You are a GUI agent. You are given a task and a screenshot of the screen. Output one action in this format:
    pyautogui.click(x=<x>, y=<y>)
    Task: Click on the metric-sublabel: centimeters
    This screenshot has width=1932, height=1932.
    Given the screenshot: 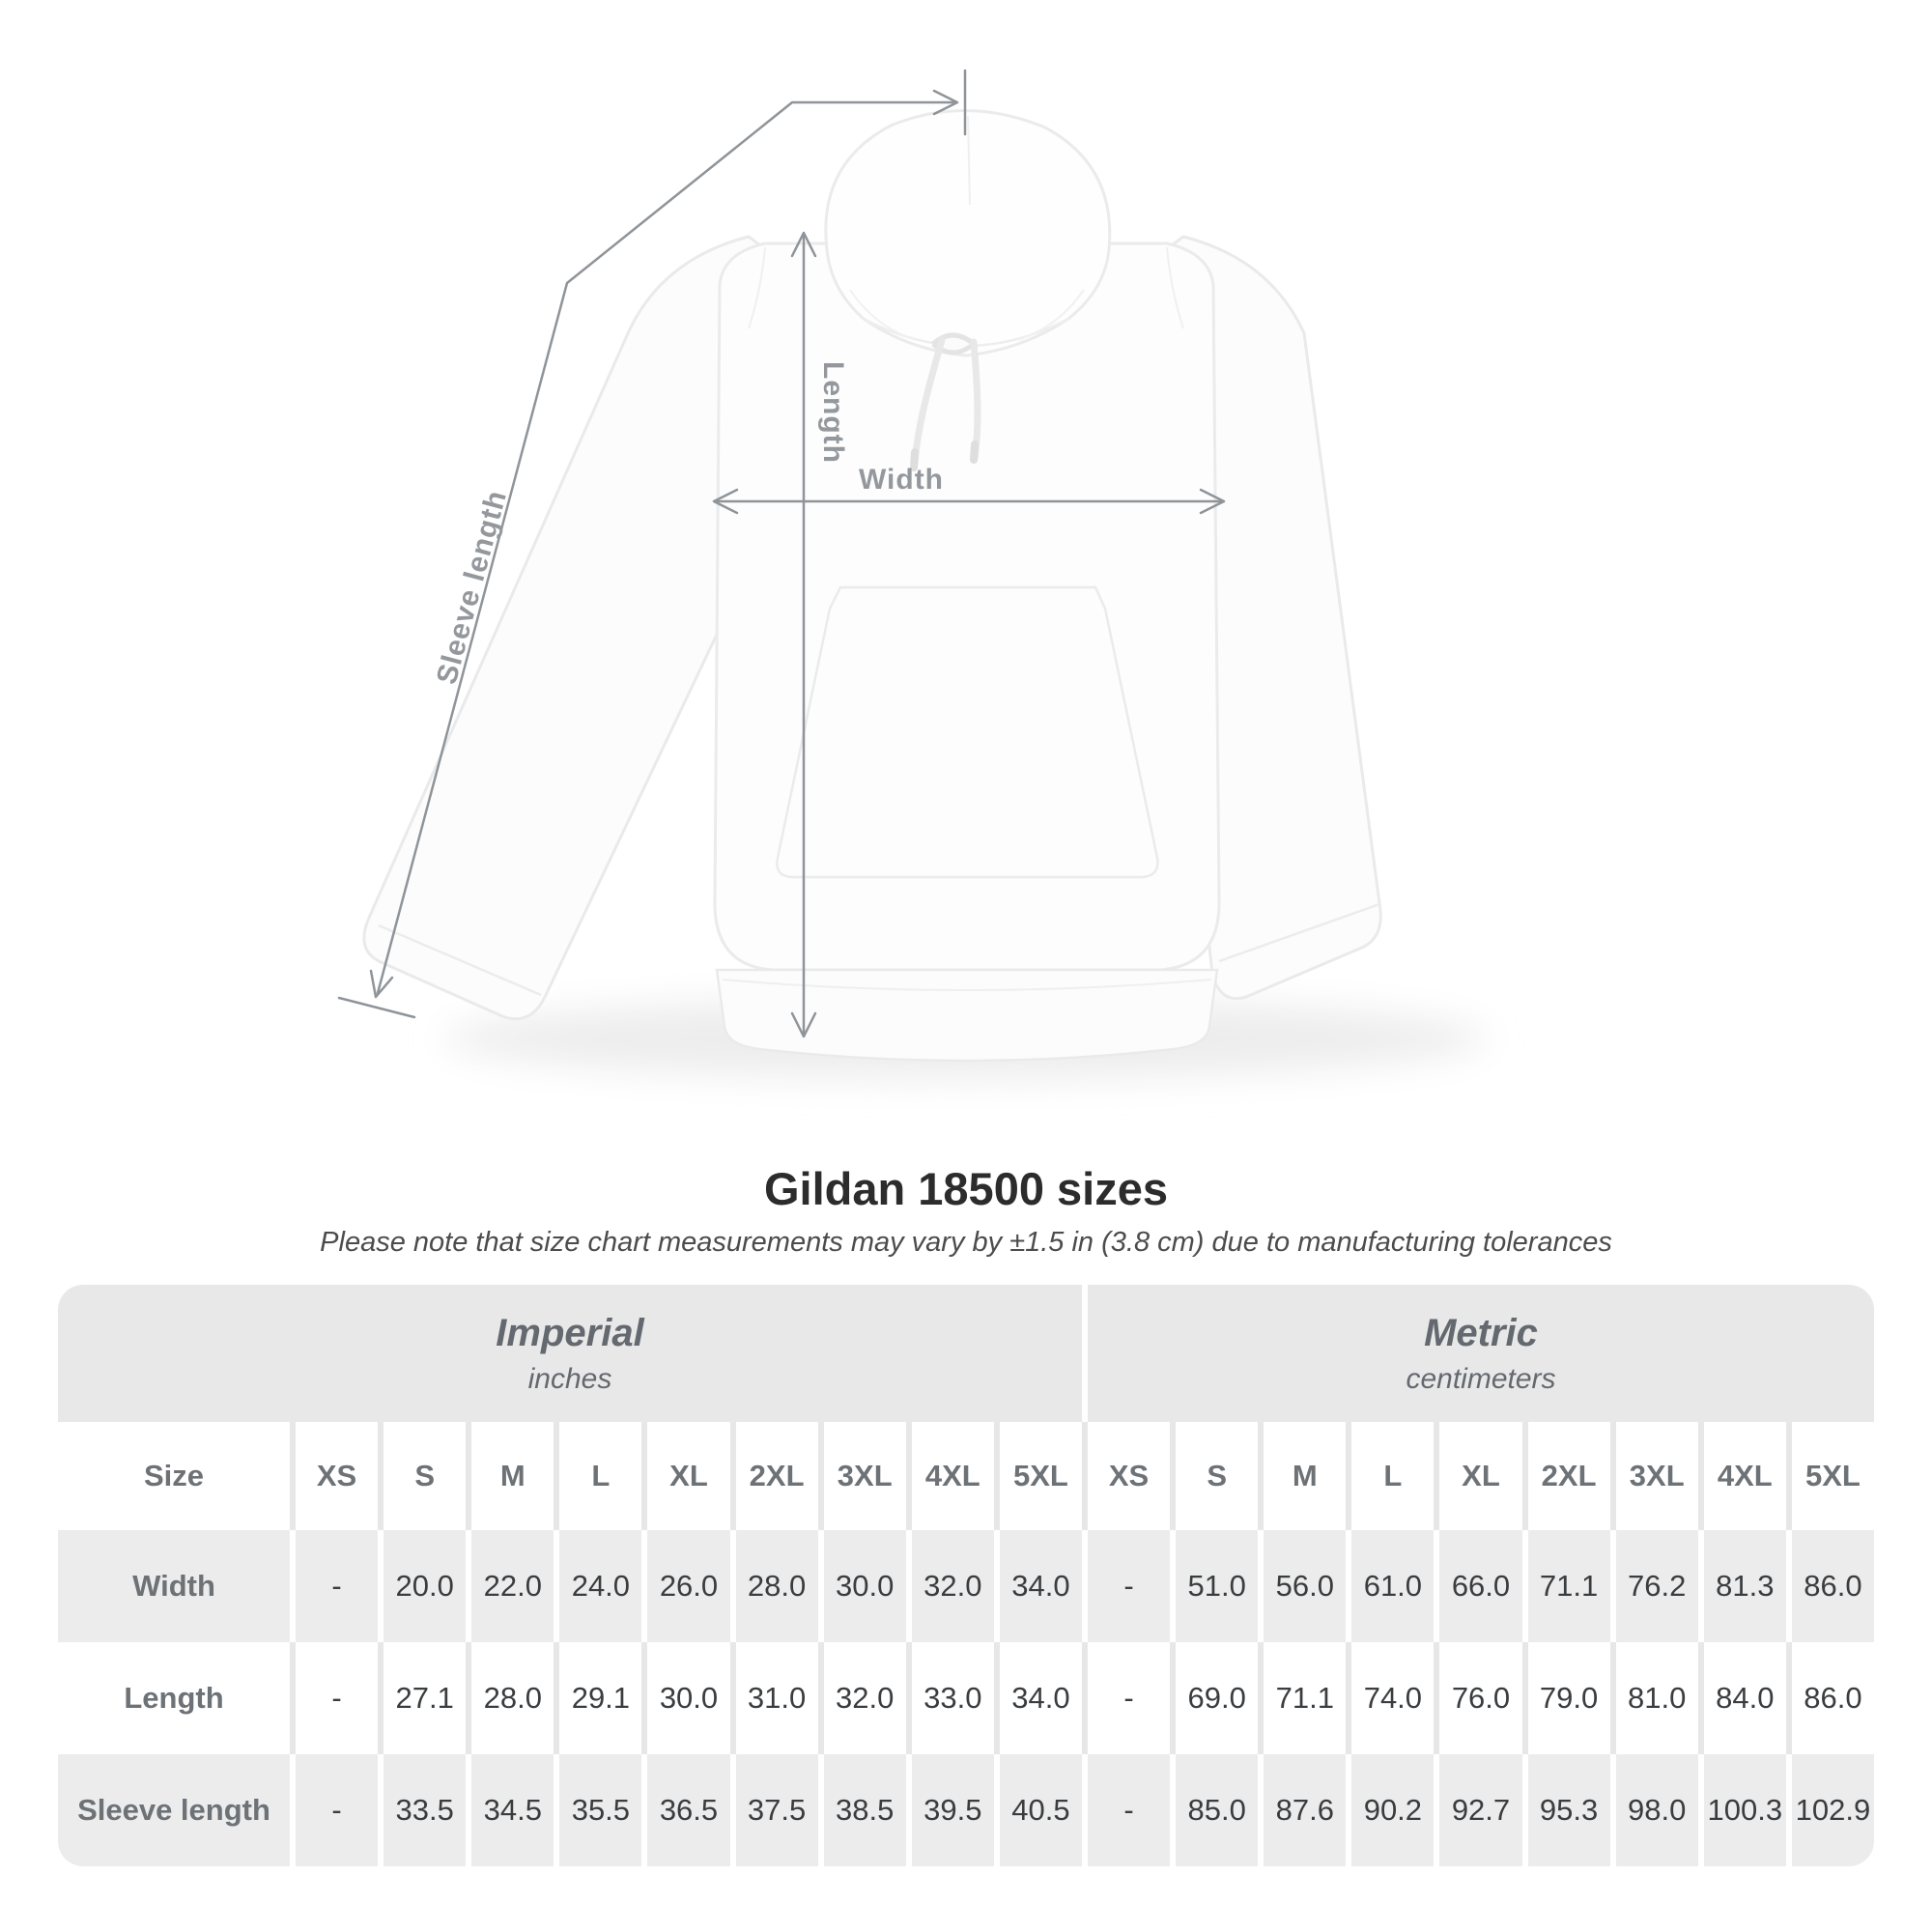 What is the action you would take?
    pyautogui.click(x=1481, y=1378)
    